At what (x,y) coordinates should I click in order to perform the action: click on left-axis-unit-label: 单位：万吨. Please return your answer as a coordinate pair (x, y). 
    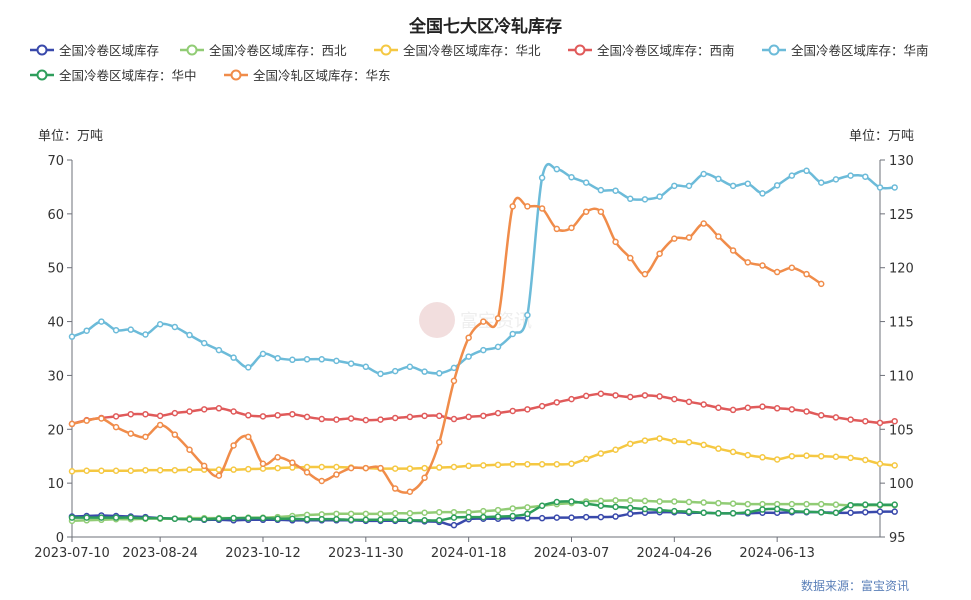
    Looking at the image, I should click on (70, 136).